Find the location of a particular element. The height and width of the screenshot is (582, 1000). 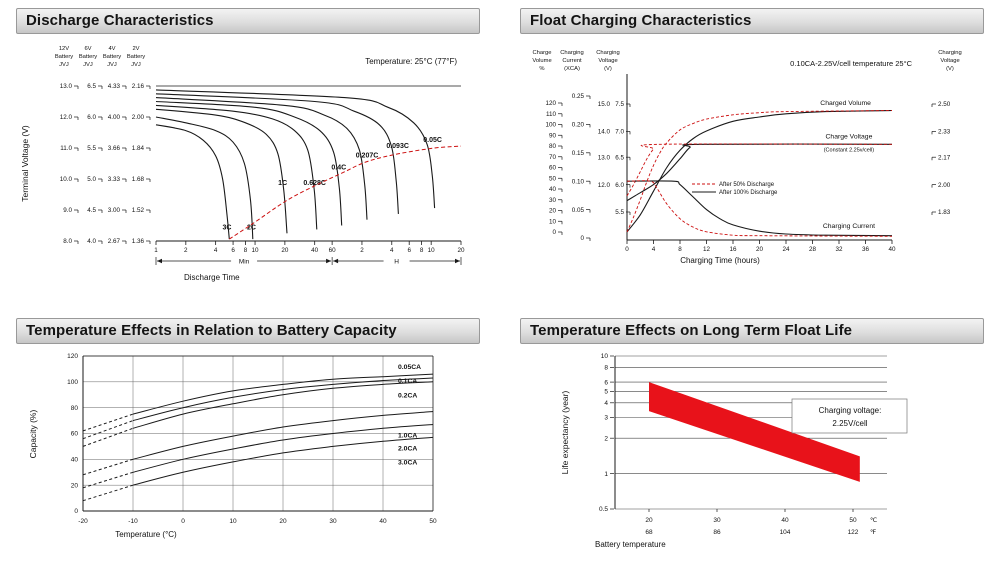

svg-text: 7.0 is located at coordinates (619, 132).